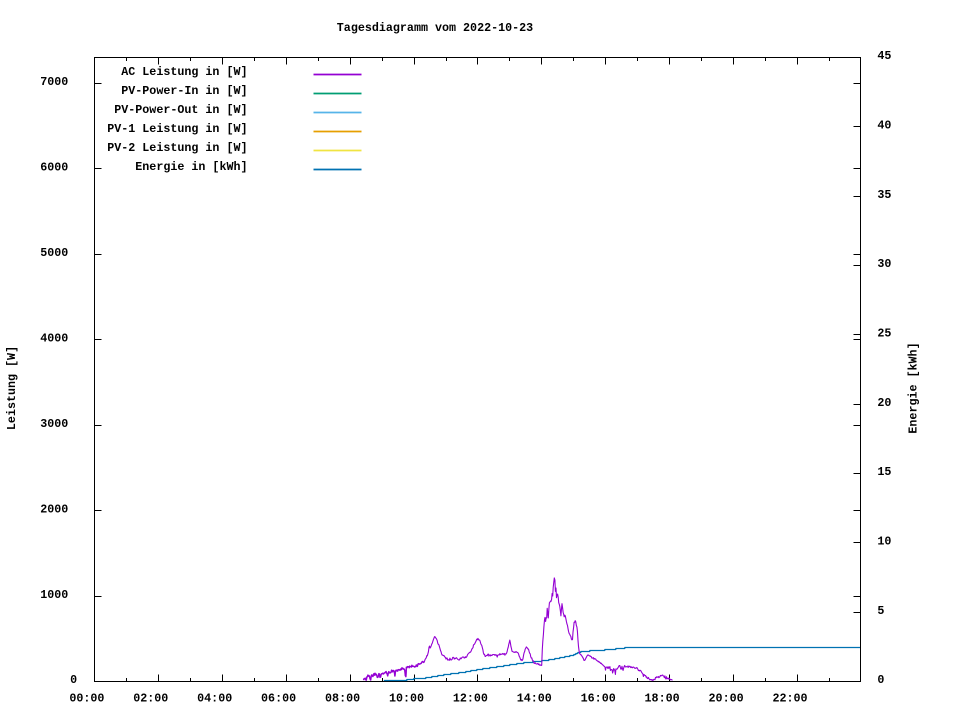 The image size is (960, 720). I want to click on svg-text: AC Leistung in [W], so click(184, 72).